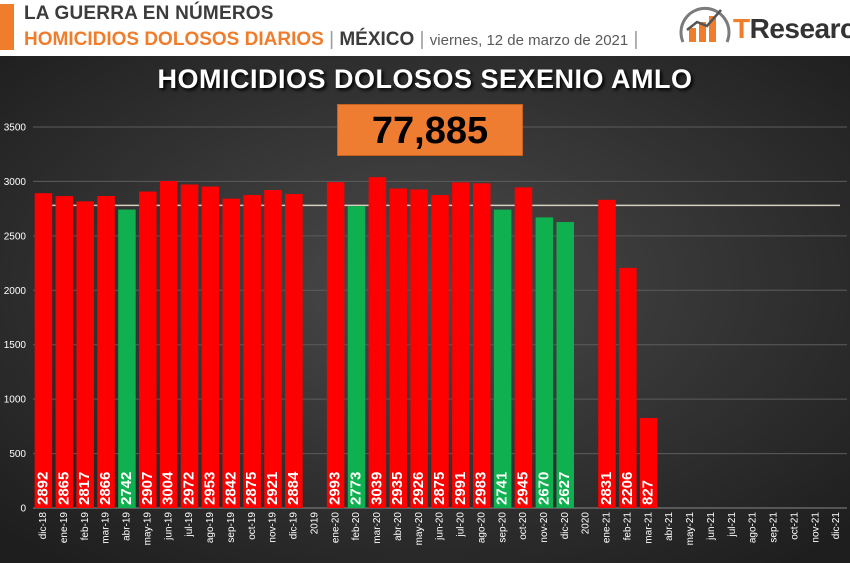 The height and width of the screenshot is (563, 850). What do you see at coordinates (23, 509) in the screenshot?
I see `y-tick-label: 0` at bounding box center [23, 509].